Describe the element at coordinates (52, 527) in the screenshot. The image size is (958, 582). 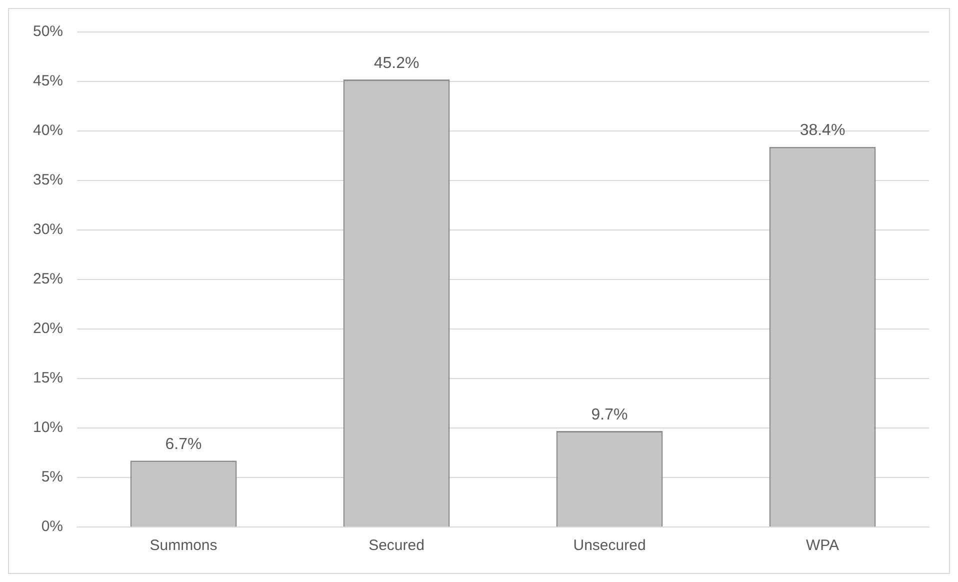
I see `y-tick-label: 0%` at that location.